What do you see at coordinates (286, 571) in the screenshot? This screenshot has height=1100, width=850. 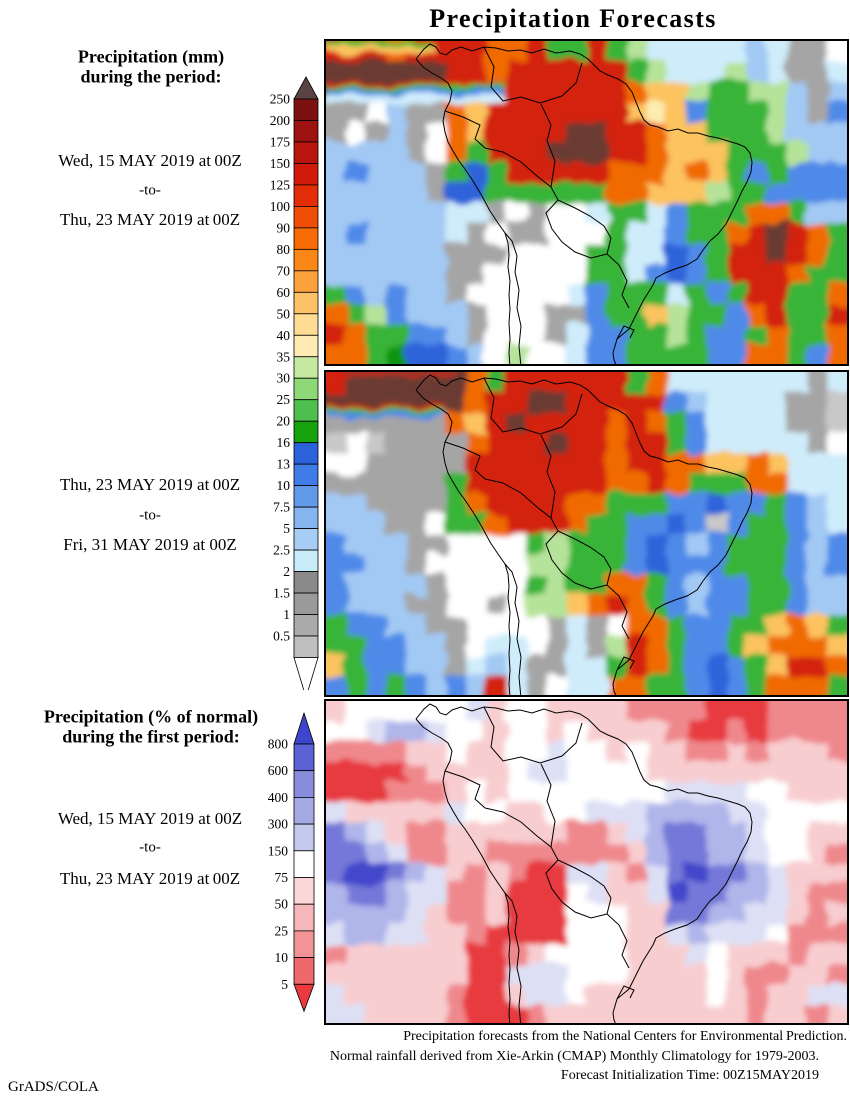 I see `svg-text: 2` at bounding box center [286, 571].